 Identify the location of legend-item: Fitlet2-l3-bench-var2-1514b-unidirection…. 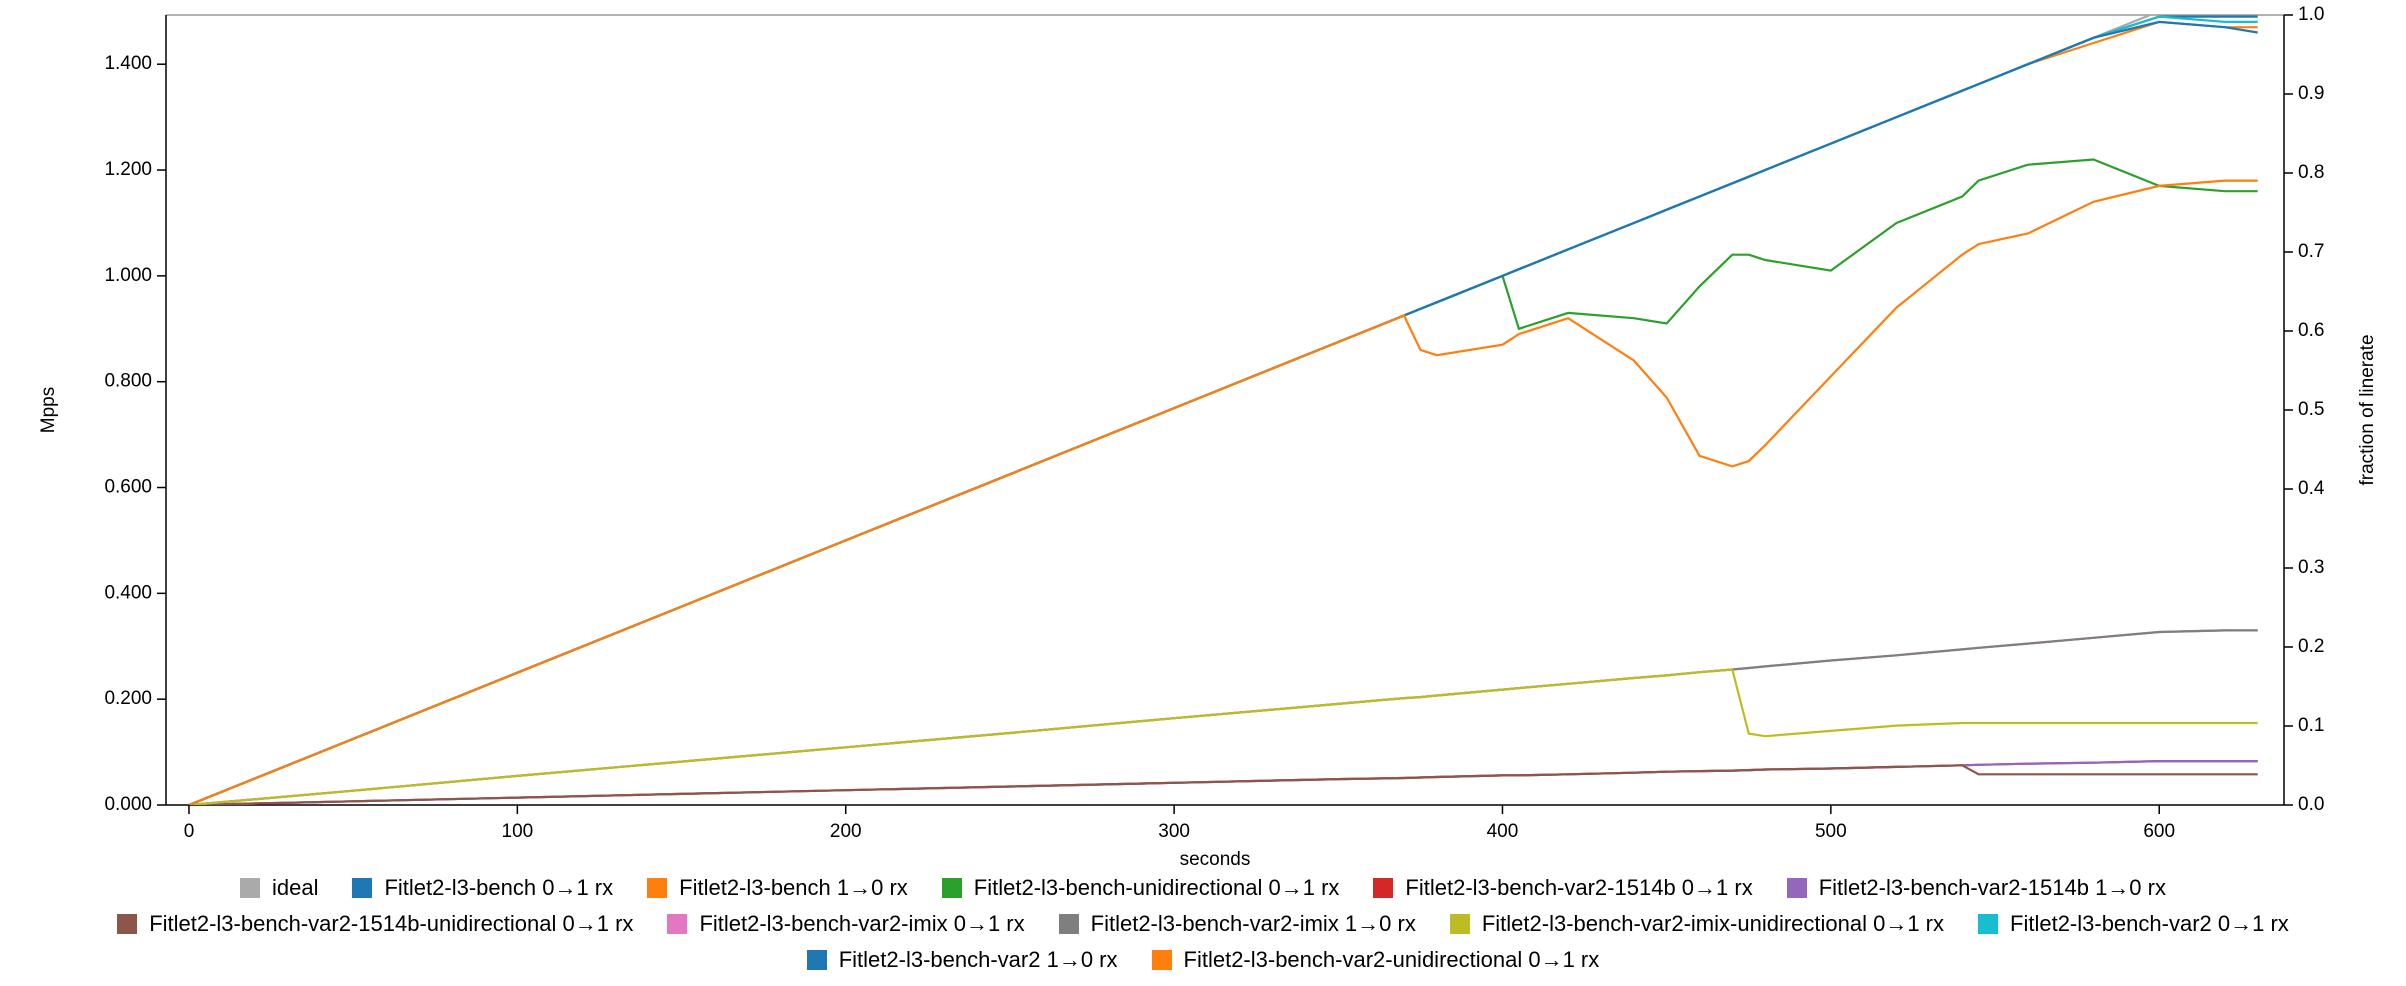
(375, 924).